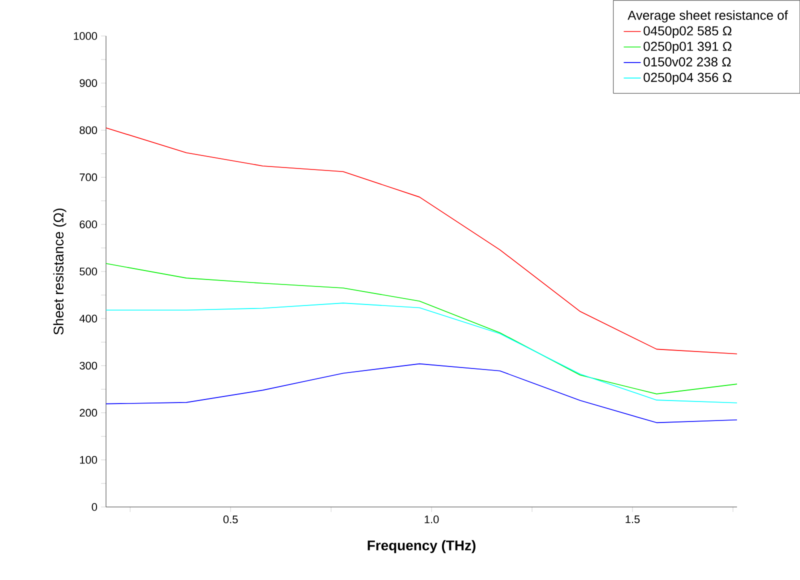  I want to click on y-tick-label: 400, so click(88, 318).